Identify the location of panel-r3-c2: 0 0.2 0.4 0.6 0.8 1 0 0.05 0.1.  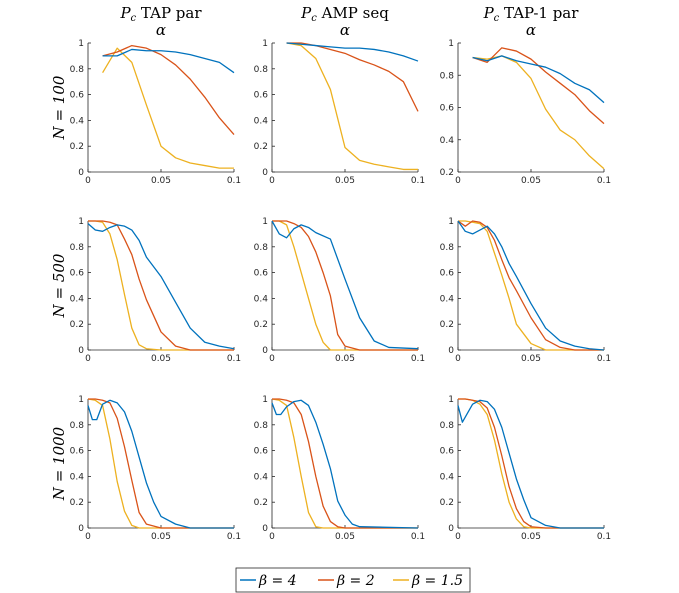
(339, 468).